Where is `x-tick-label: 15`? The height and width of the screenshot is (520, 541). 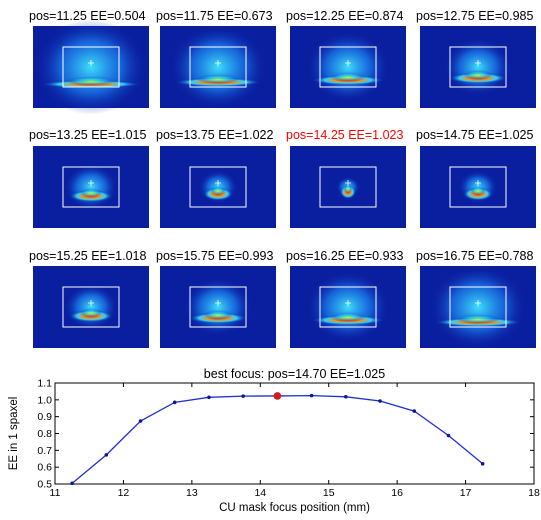 x-tick-label: 15 is located at coordinates (329, 493).